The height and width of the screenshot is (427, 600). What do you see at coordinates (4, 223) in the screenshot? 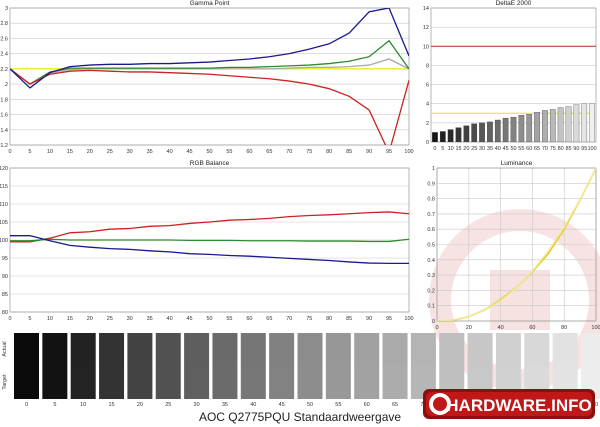
I see `y-tick-label: 105` at bounding box center [4, 223].